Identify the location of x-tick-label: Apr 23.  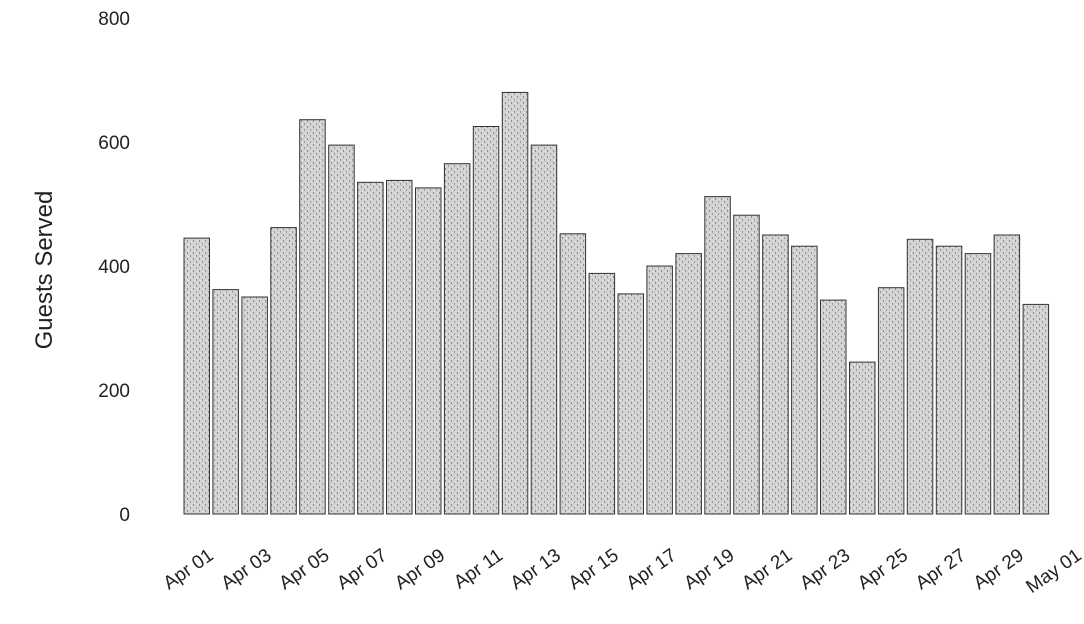
(825, 569).